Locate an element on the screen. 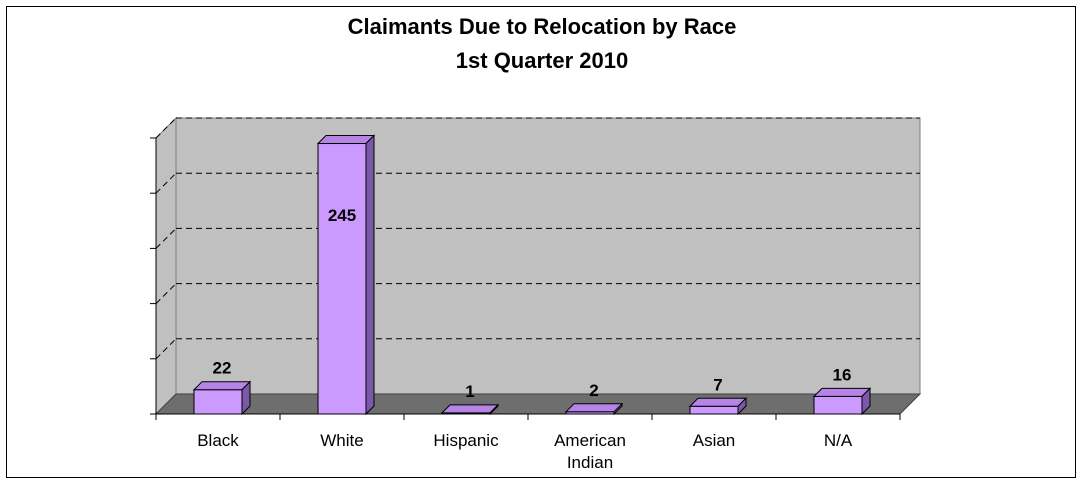  category-label: American is located at coordinates (590, 440).